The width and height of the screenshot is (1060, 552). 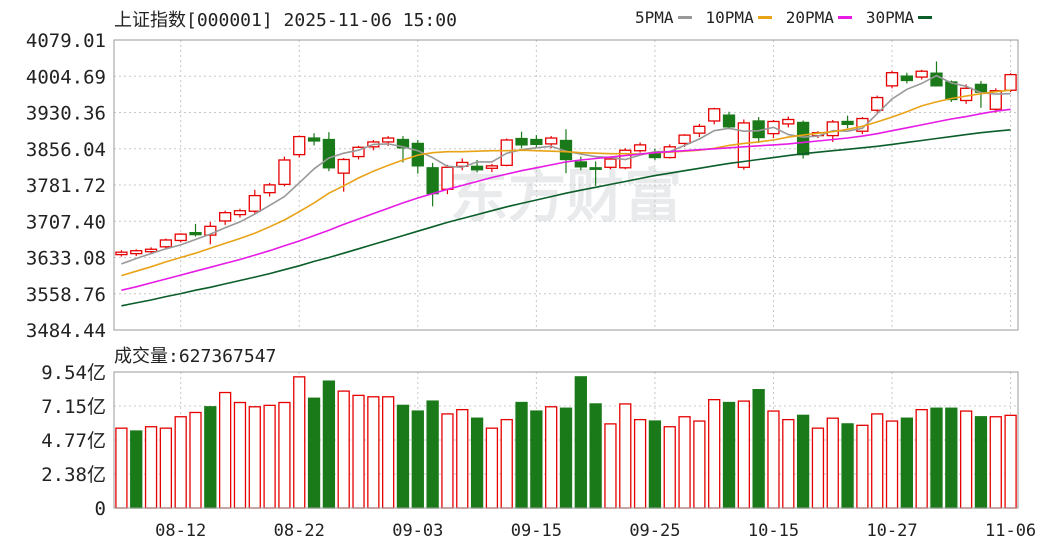 What do you see at coordinates (822, 17) in the screenshot?
I see `legend-item-20pma: 20PMA` at bounding box center [822, 17].